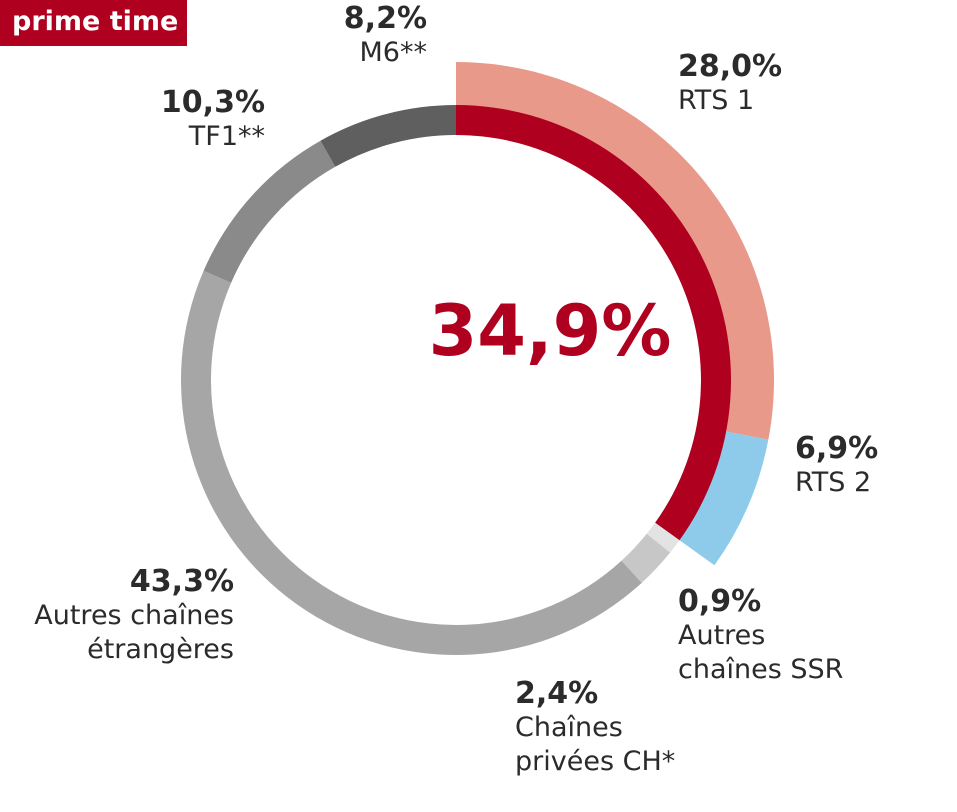 The image size is (957, 812). What do you see at coordinates (833, 482) in the screenshot?
I see `label-rts2-name: RTS 2` at bounding box center [833, 482].